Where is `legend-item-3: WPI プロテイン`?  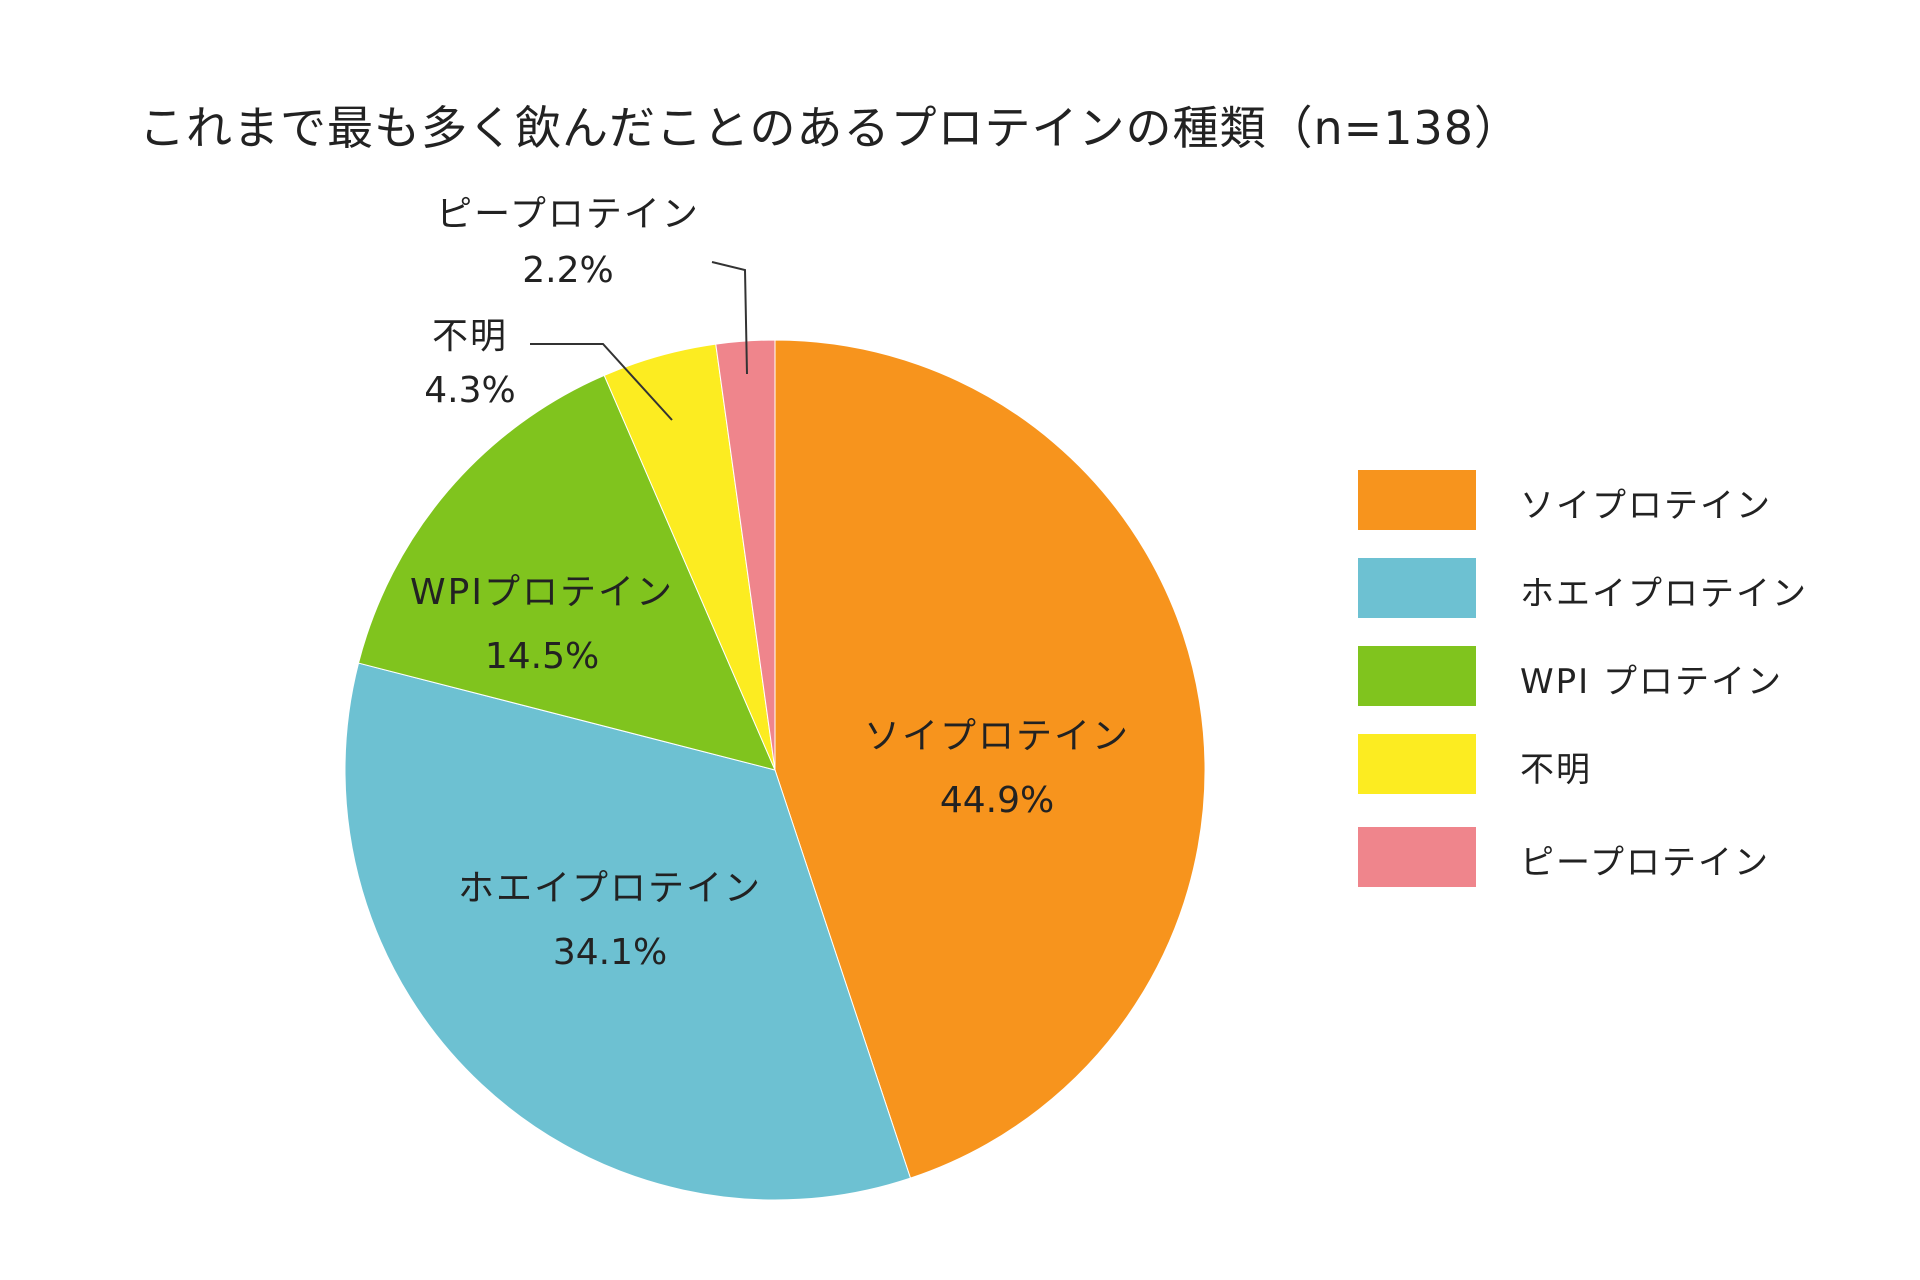 legend-item-3: WPI プロテイン is located at coordinates (1618, 676).